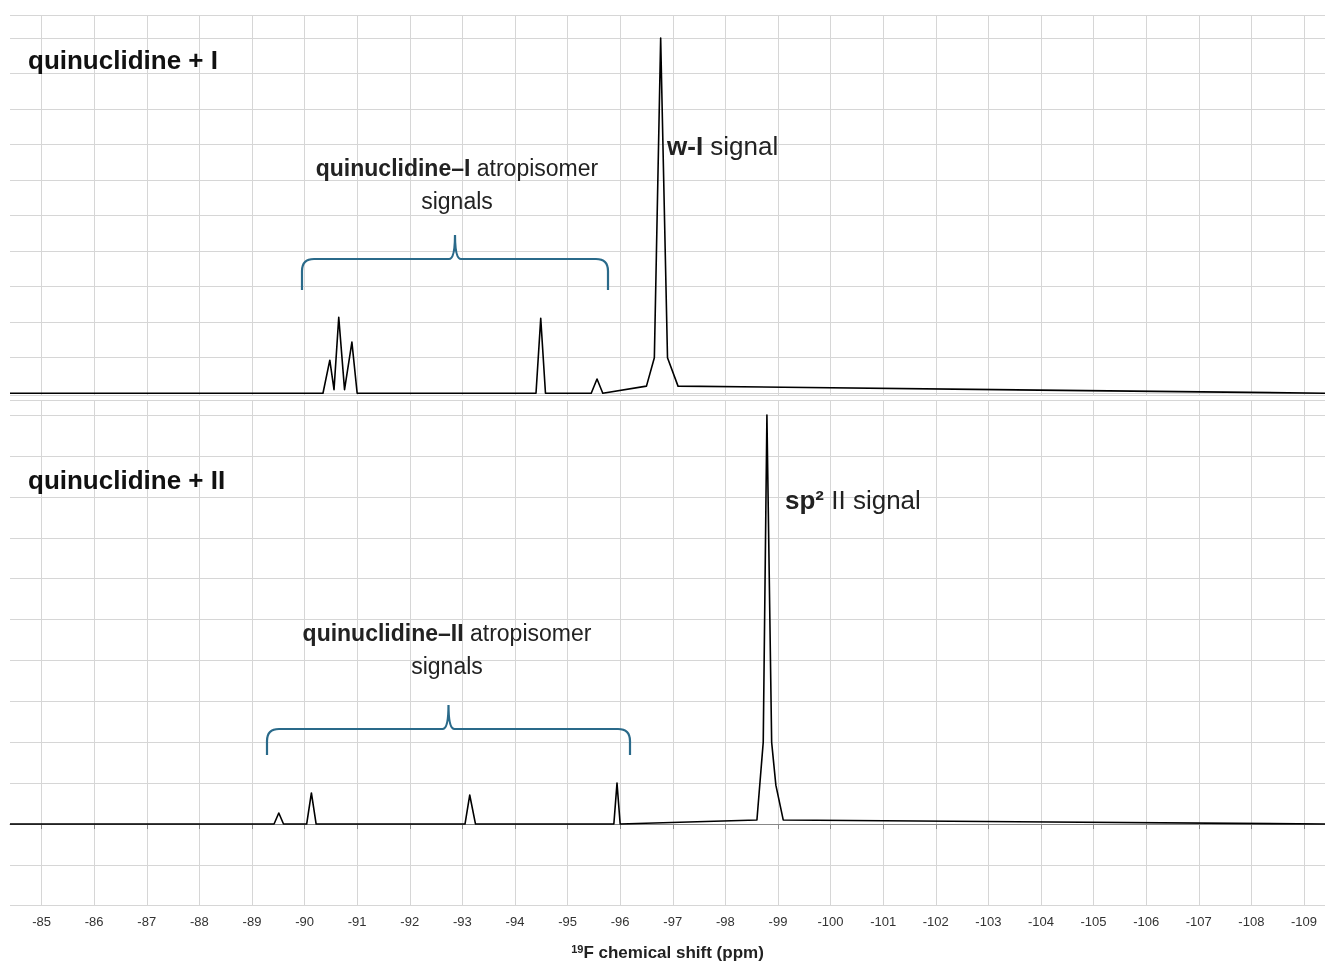 This screenshot has width=1325, height=971. What do you see at coordinates (447, 650) in the screenshot?
I see `annotation: quinuclidine–II atropisomer signals` at bounding box center [447, 650].